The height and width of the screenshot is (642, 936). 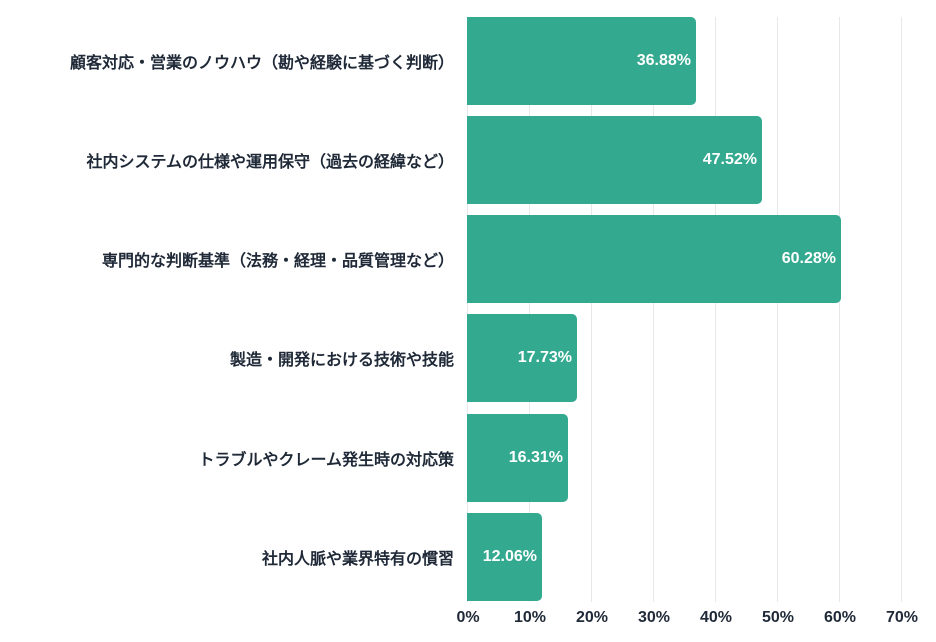 What do you see at coordinates (778, 617) in the screenshot?
I see `x-tick-label: 50%` at bounding box center [778, 617].